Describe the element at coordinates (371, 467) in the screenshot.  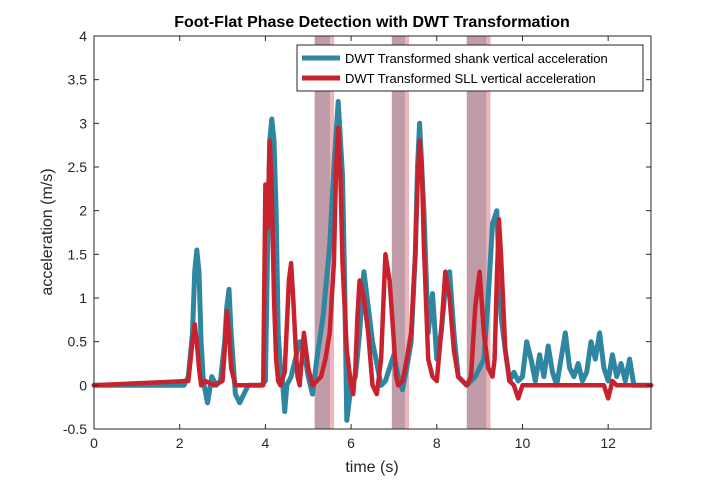
I see `x-axis-label: time (s)` at that location.